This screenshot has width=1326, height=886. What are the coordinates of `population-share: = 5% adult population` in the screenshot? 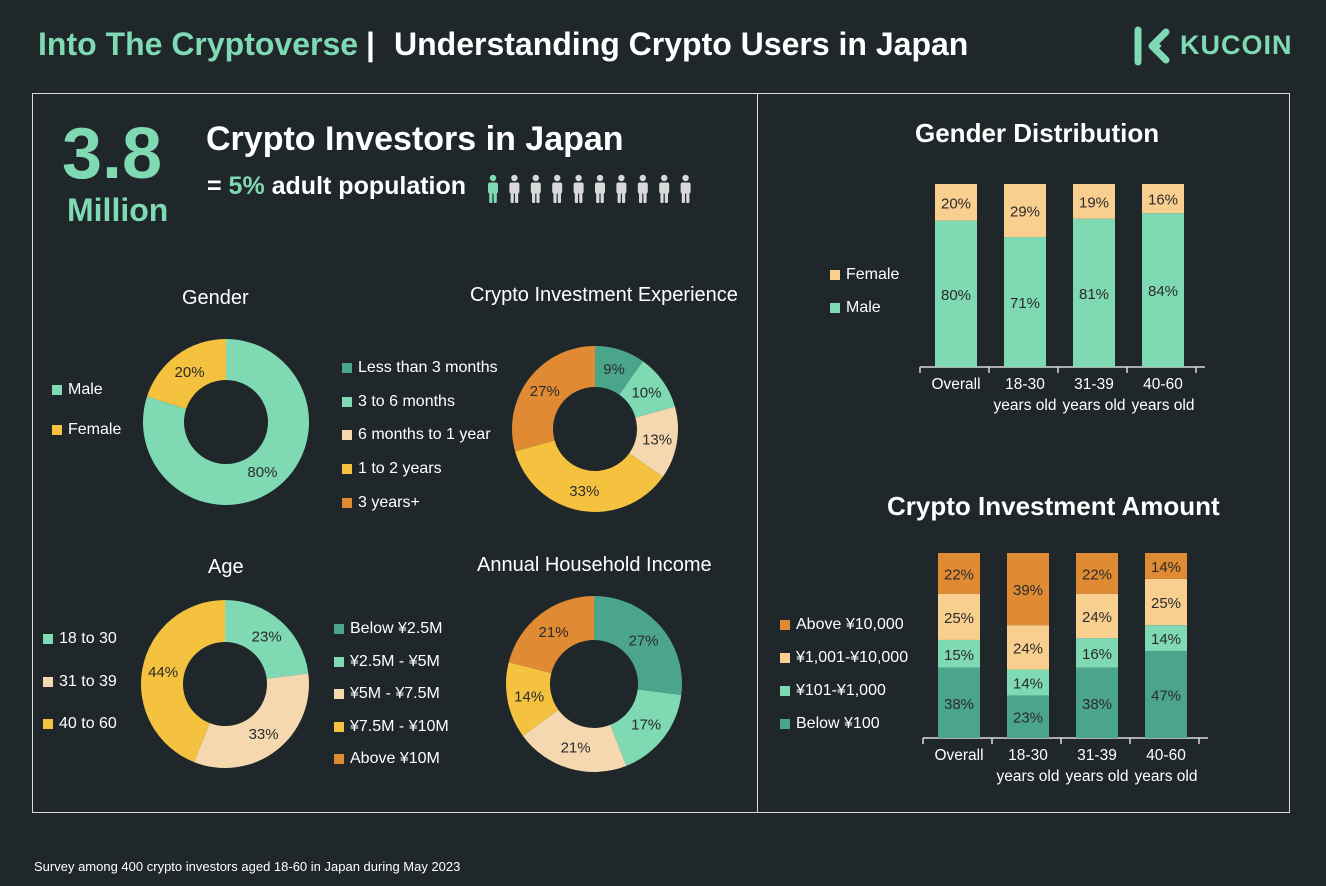 It's located at (336, 186).